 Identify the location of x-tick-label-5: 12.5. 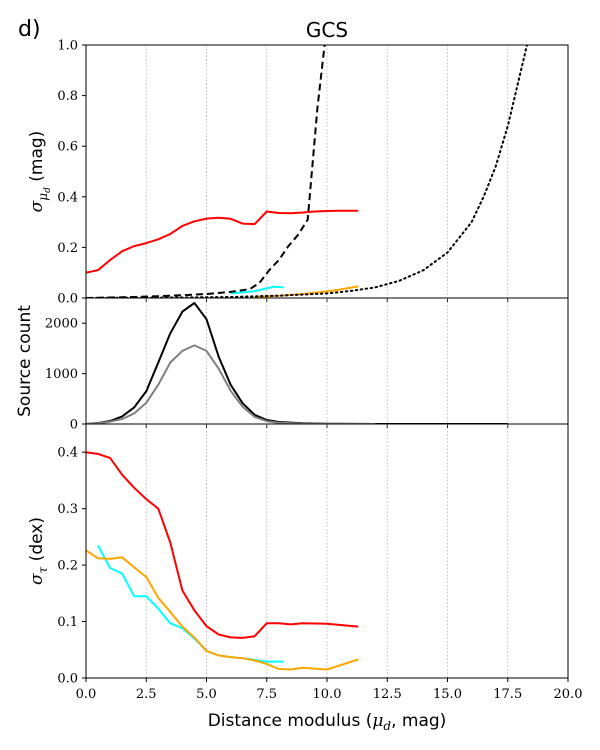
(387, 694).